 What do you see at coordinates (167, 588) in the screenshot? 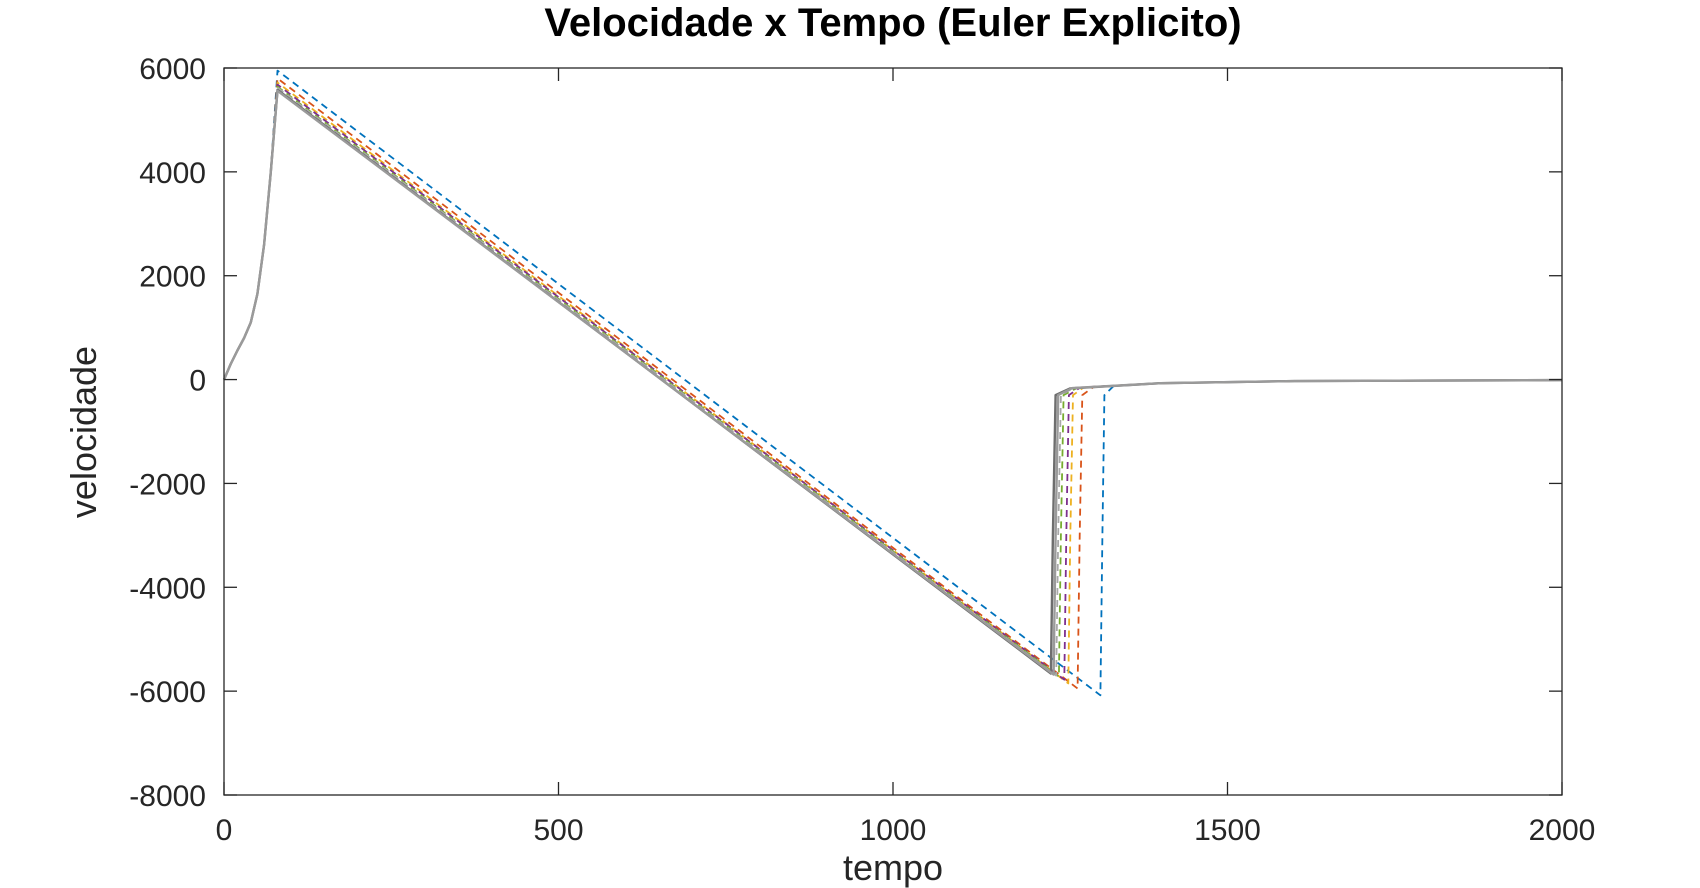
I see `y-tick-label: -4000` at bounding box center [167, 588].